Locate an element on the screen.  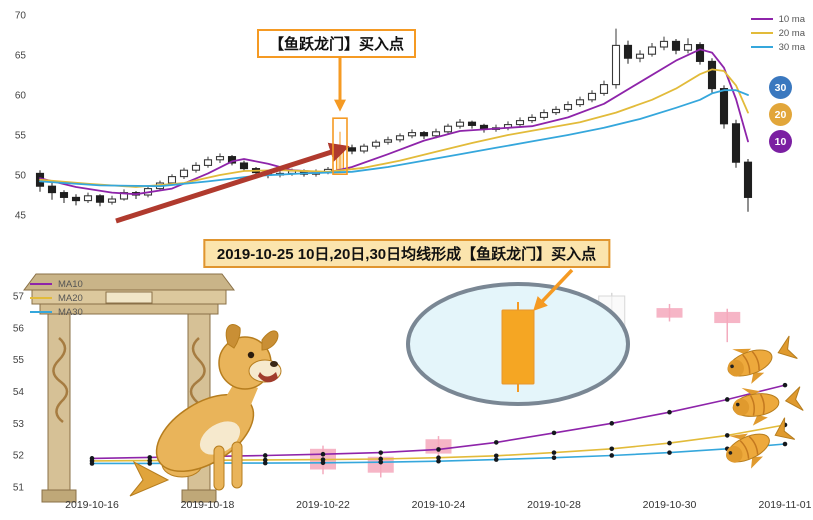
svg-text: 60 is located at coordinates (21, 96).